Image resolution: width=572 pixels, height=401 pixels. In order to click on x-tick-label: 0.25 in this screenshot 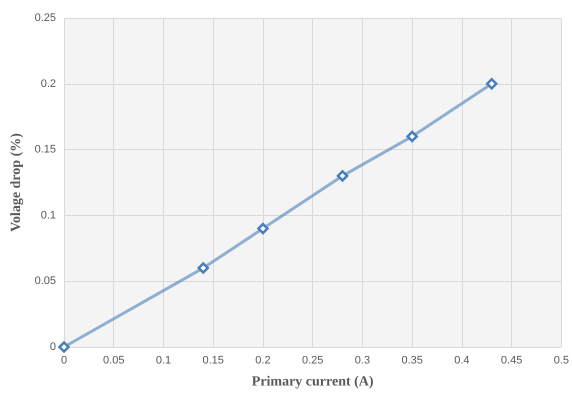, I will do `click(313, 360)`.